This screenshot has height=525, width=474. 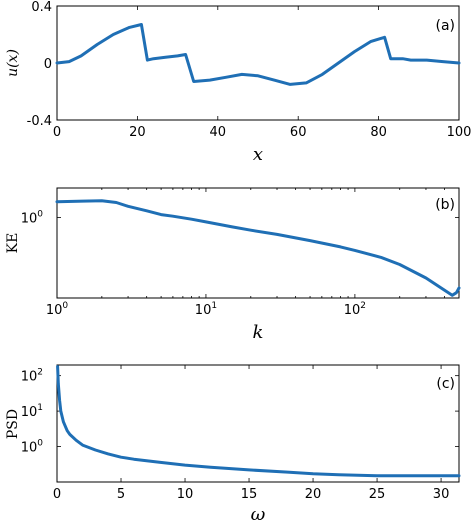 What do you see at coordinates (298, 132) in the screenshot?
I see `x-tick-label: 60` at bounding box center [298, 132].